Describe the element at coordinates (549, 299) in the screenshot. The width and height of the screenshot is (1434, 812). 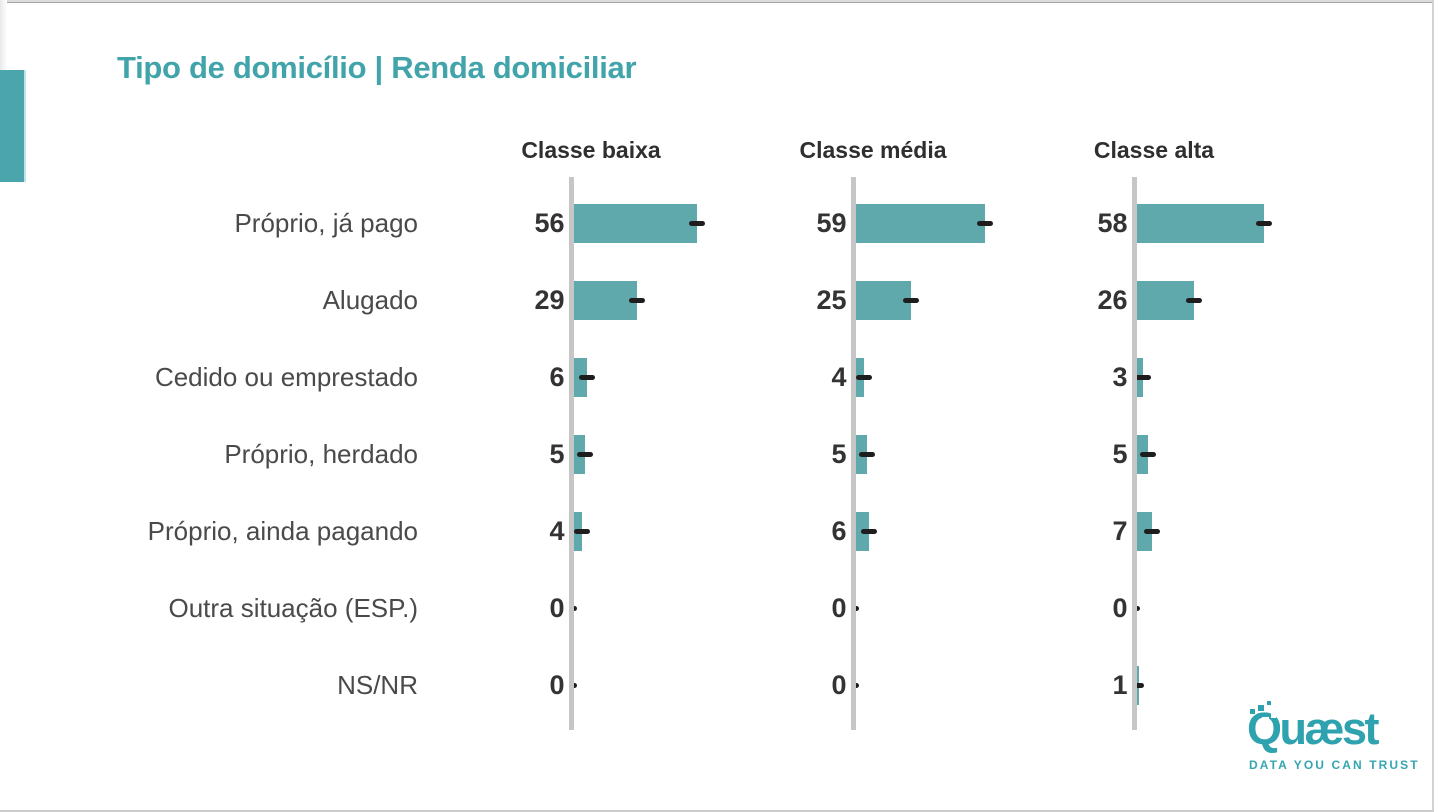
I see `value-label: 29` at that location.